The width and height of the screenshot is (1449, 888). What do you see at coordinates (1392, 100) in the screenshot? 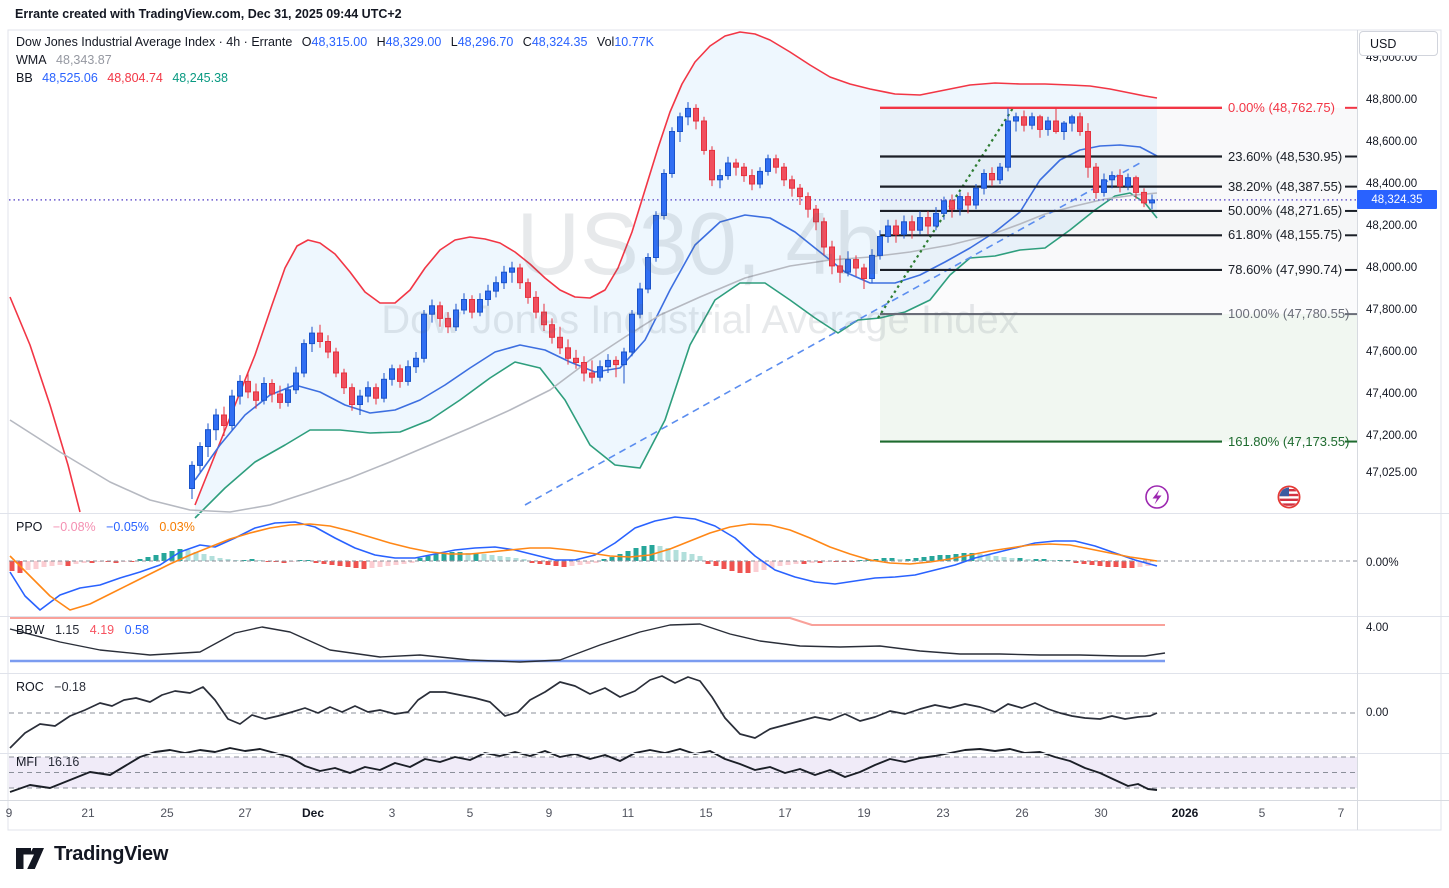
I see `price-axis-tick: 48,800.00` at bounding box center [1392, 100].